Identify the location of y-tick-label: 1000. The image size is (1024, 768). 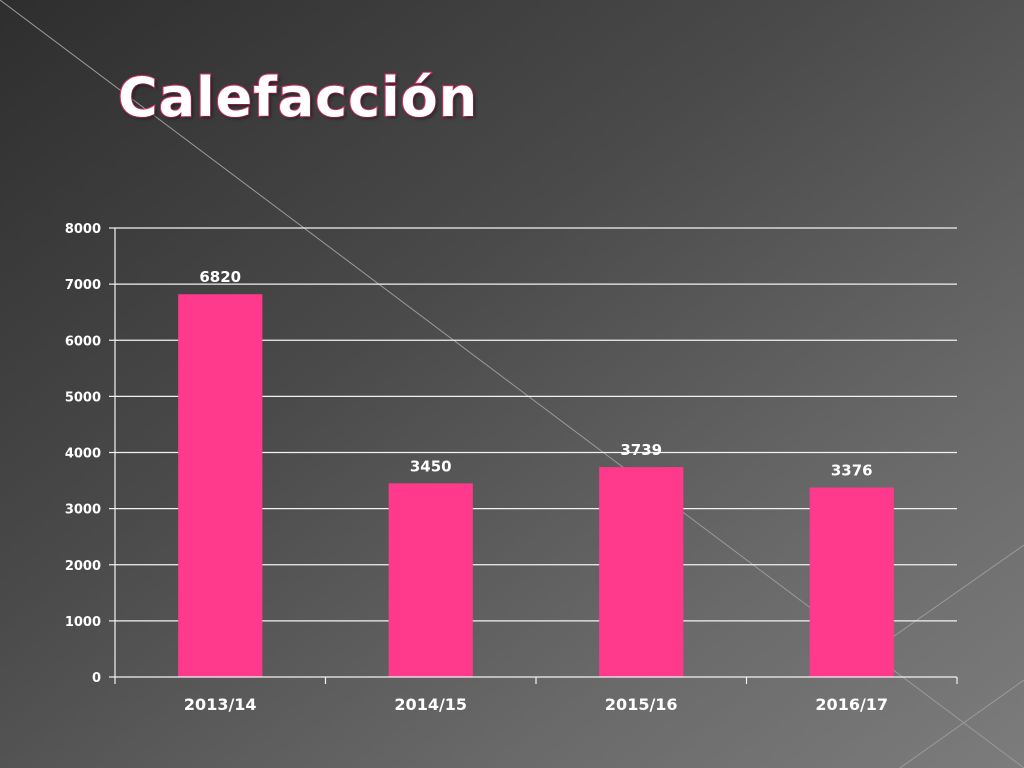
(83, 622).